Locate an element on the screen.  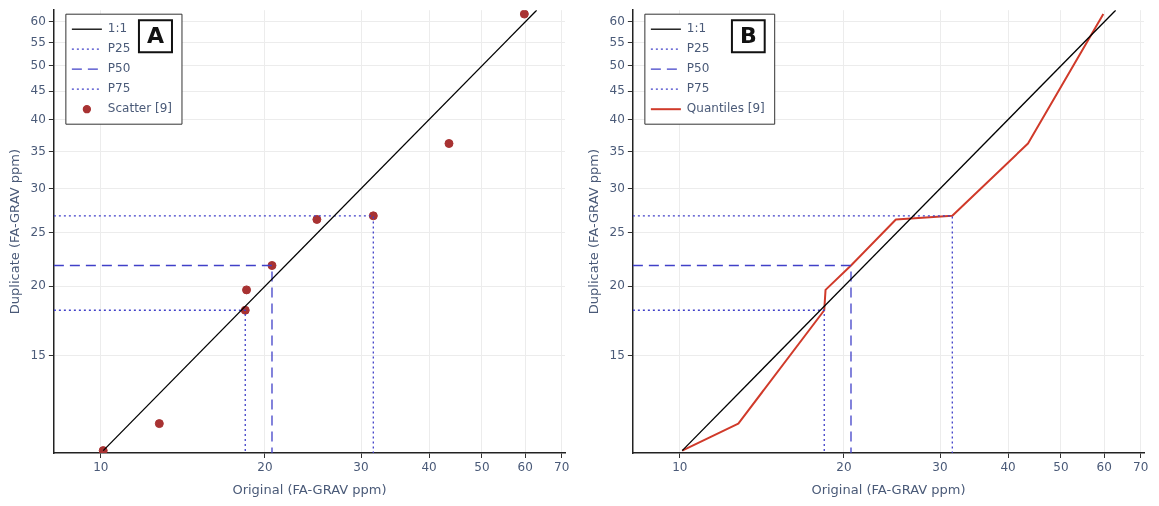
legend-label: Quantiles [9] is located at coordinates (725, 108).